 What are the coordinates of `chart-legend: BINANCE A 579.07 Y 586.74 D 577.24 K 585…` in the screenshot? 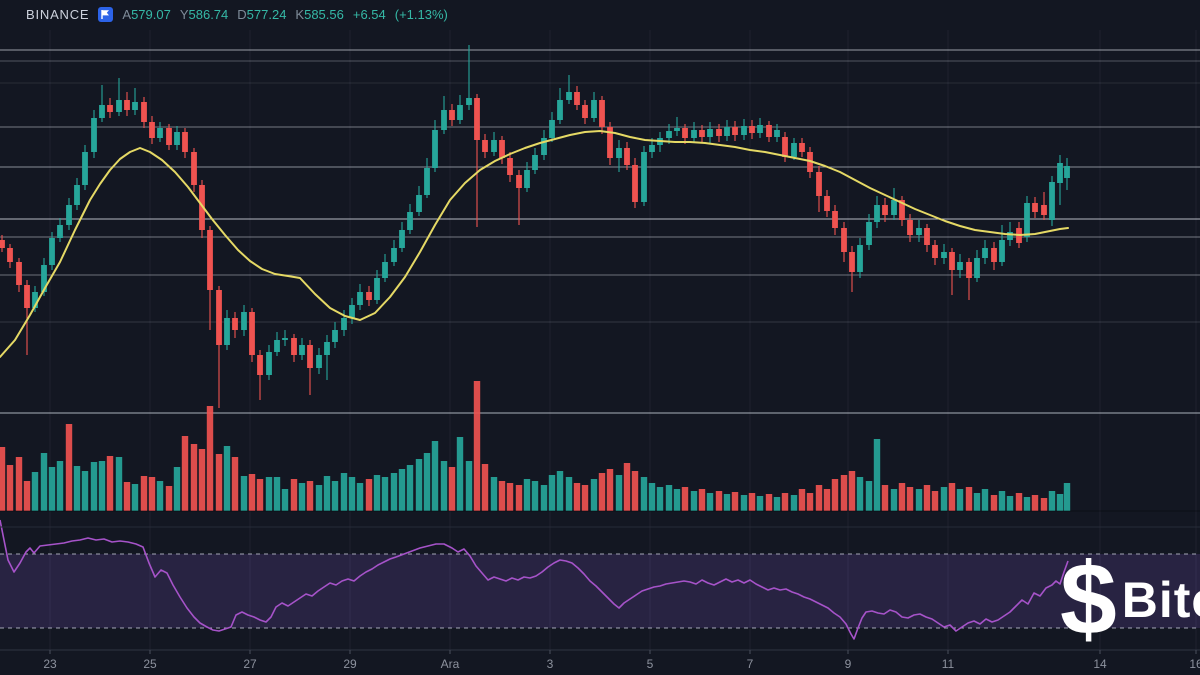 It's located at (237, 14).